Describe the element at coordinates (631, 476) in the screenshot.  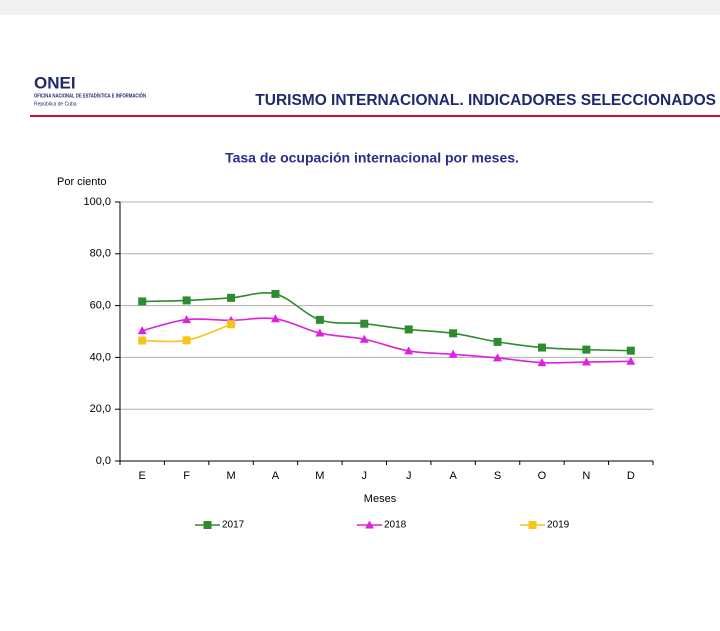
I see `x-tick-label: D` at that location.